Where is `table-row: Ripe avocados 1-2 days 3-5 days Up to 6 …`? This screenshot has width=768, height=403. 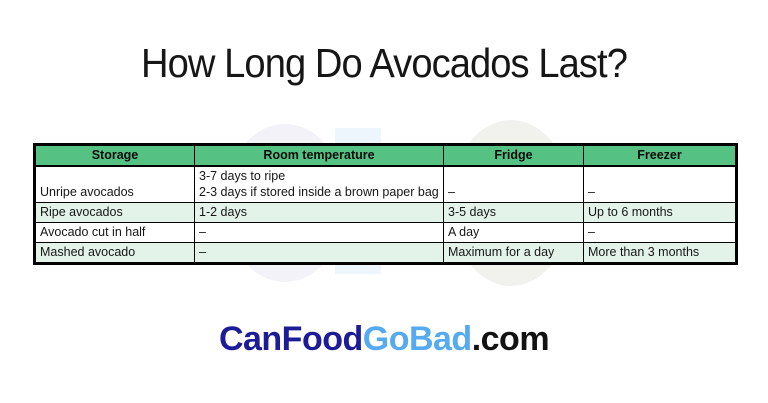
table-row: Ripe avocados 1-2 days 3-5 days Up to 6 … is located at coordinates (385, 212).